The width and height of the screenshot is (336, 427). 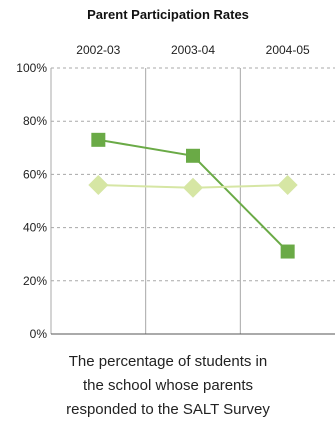 I want to click on x-category-label: 2003-04, so click(x=193, y=50).